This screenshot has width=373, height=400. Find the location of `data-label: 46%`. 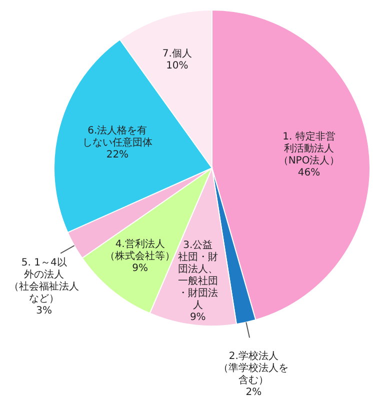

data-label: 46% is located at coordinates (309, 172).